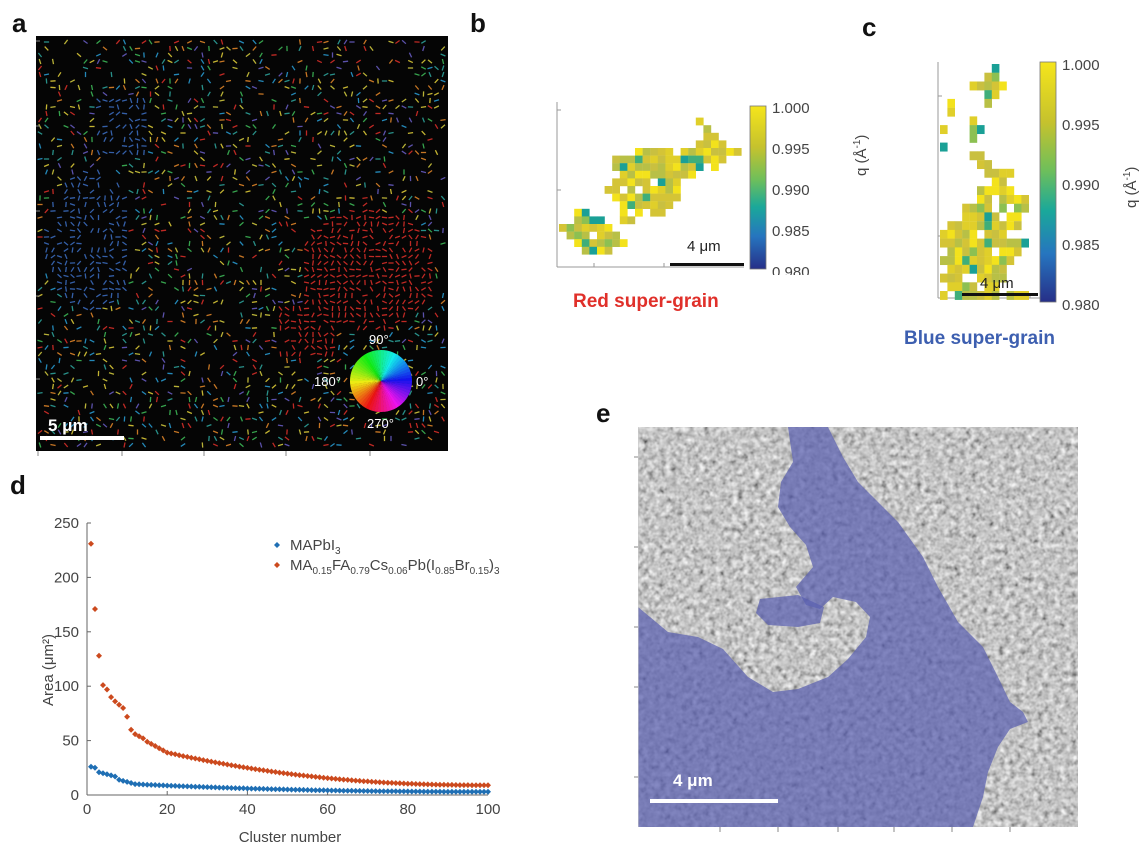 Image resolution: width=1142 pixels, height=845 pixels. I want to click on cb-c-tick-1: 1.000, so click(1081, 65).